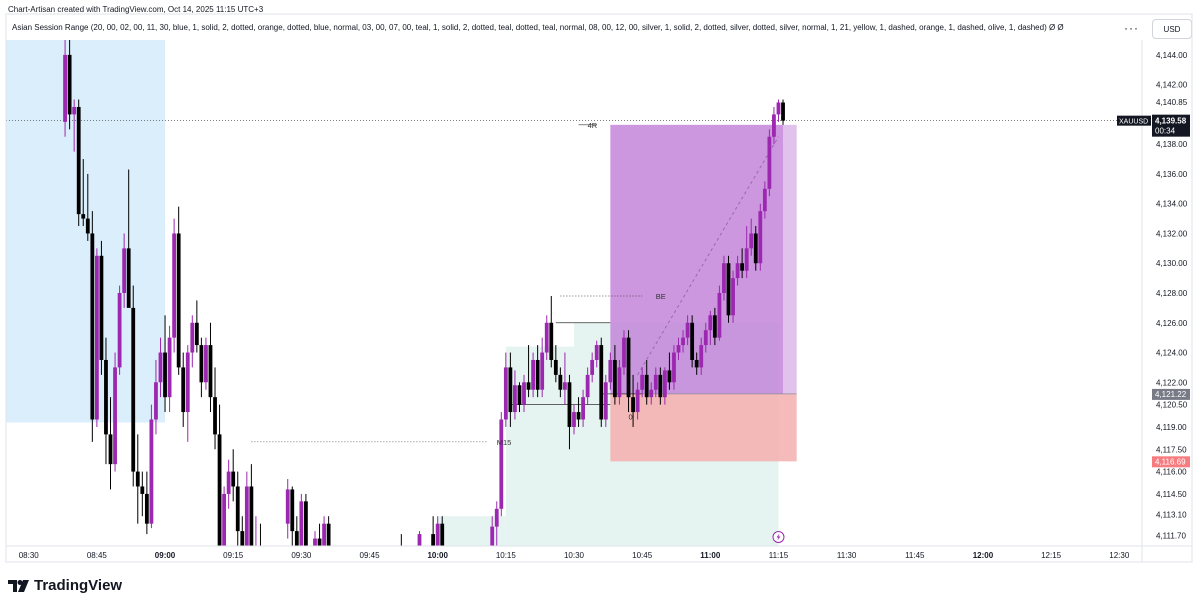 This screenshot has width=1200, height=604. Describe the element at coordinates (1172, 405) in the screenshot. I see `y-tick-label: 4,120.50` at that location.